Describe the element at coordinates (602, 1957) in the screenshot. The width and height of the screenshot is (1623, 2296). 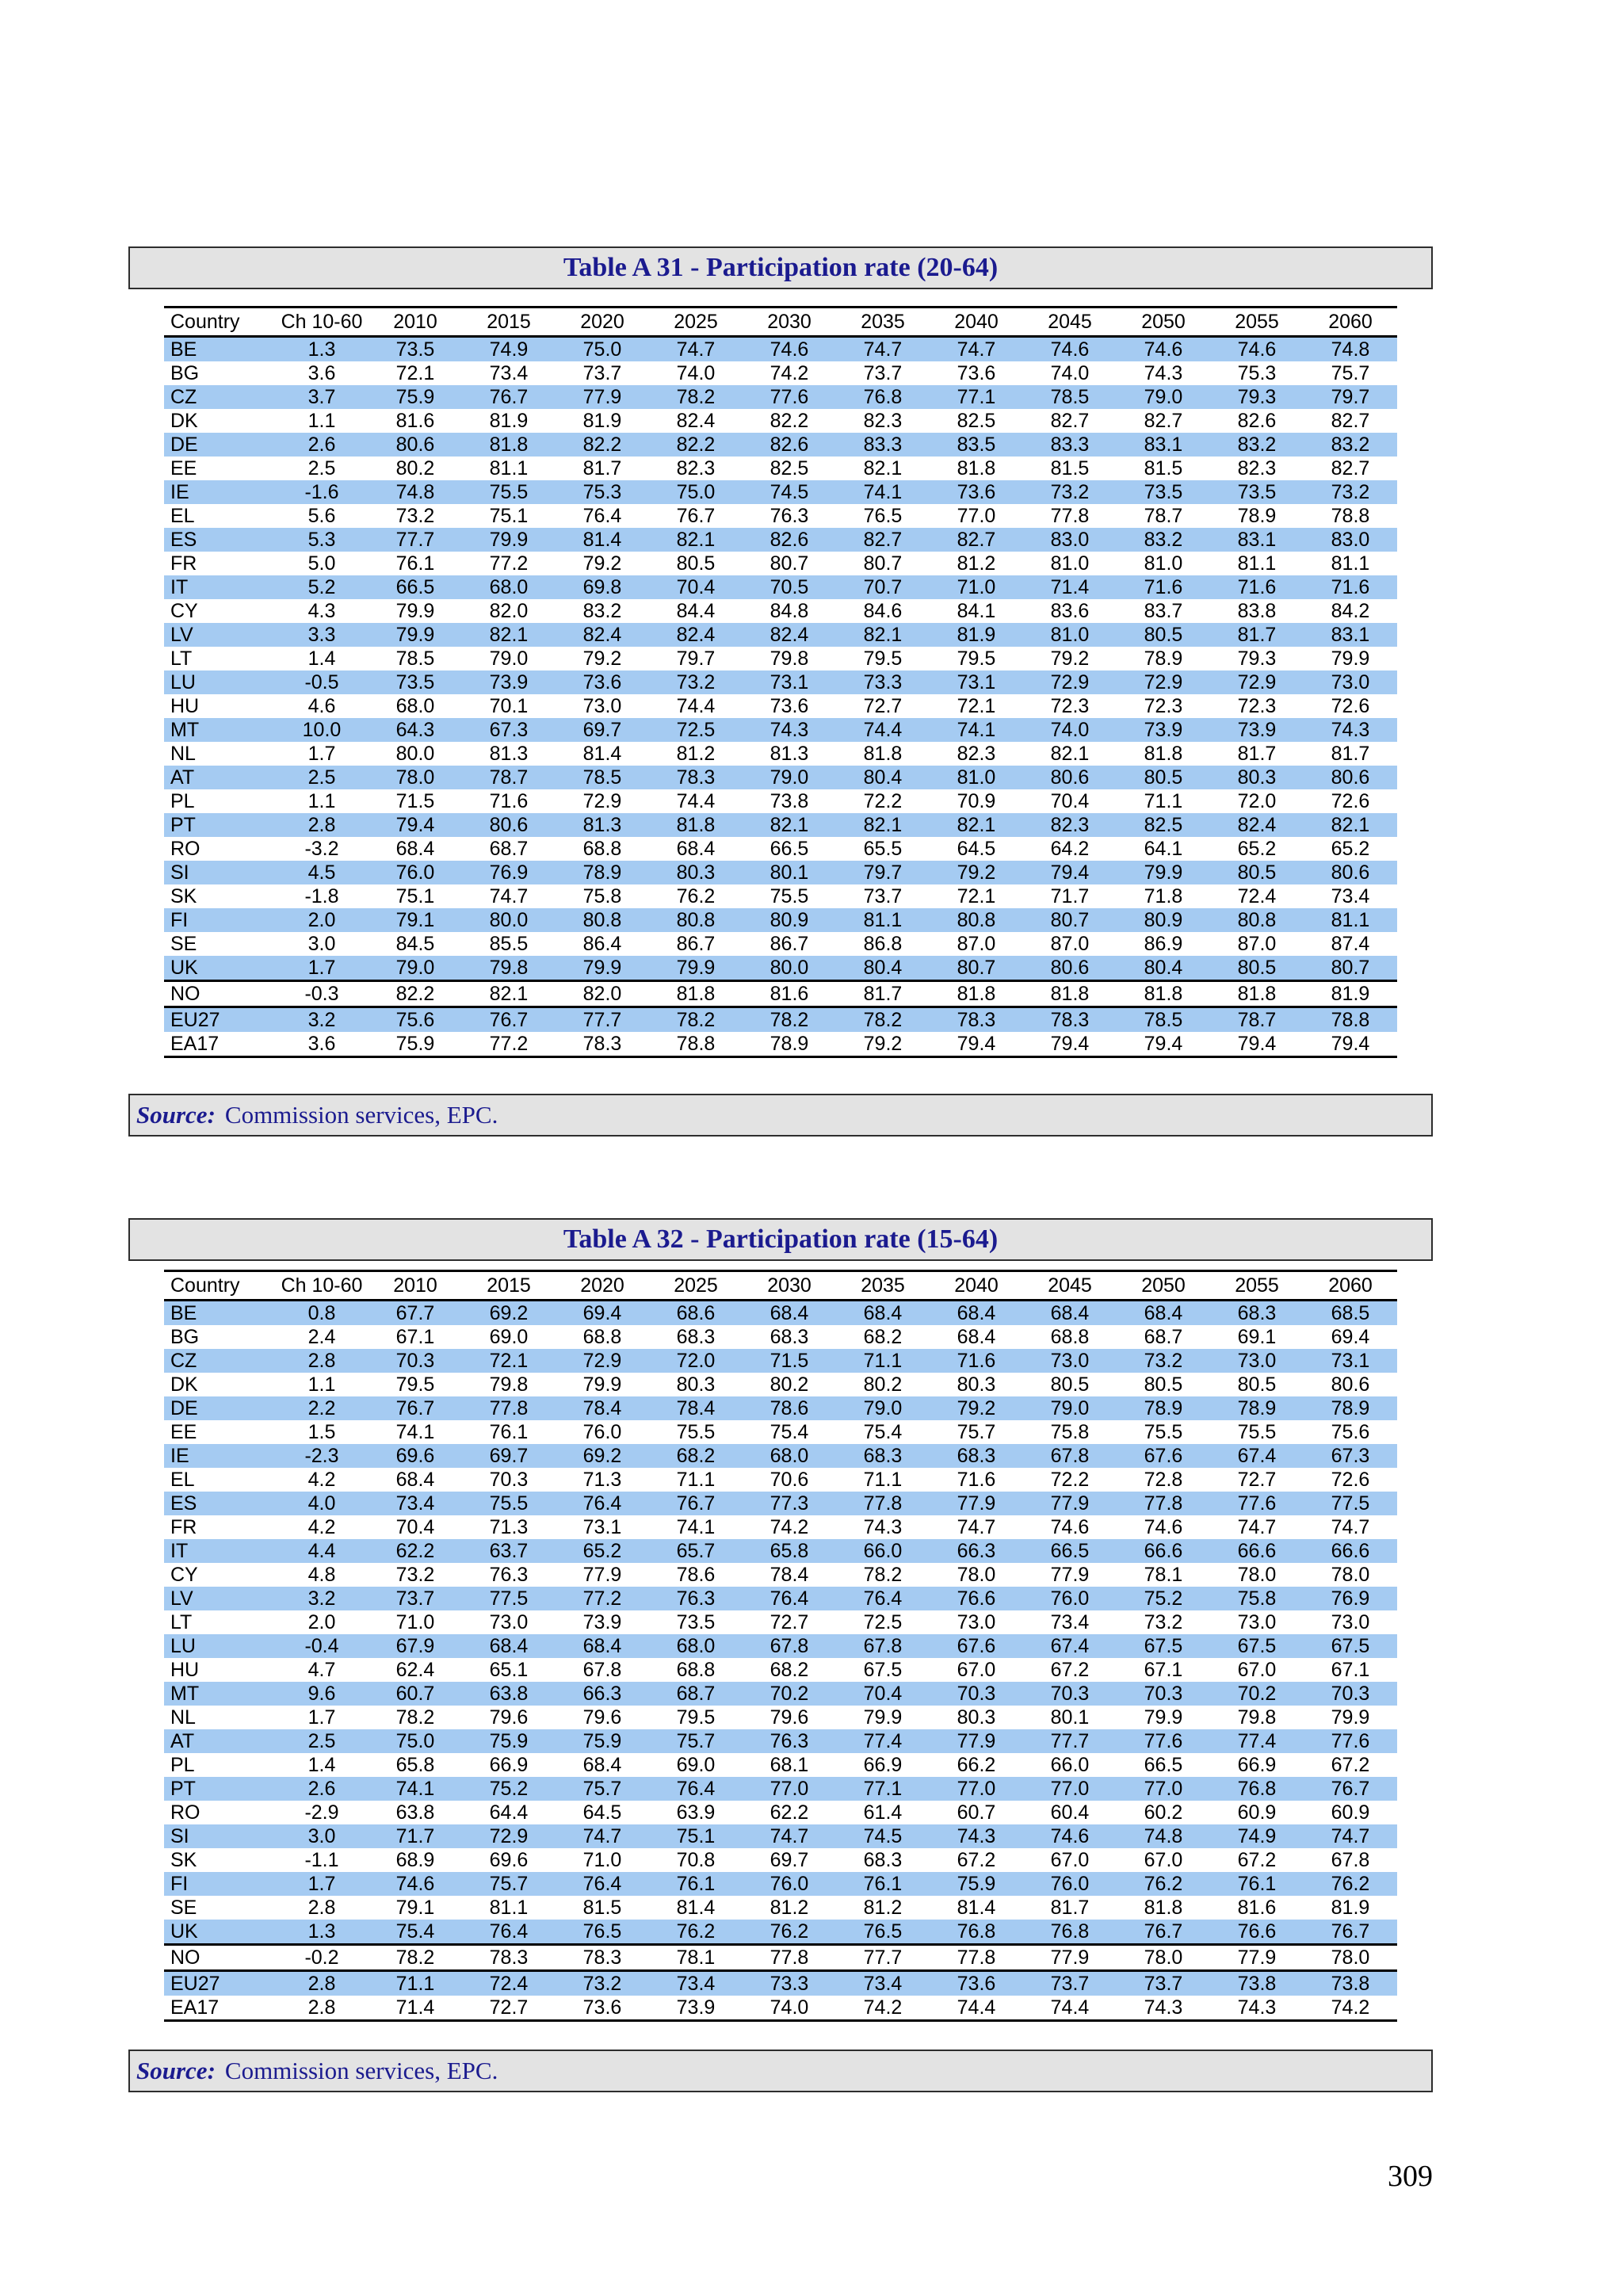
I see `table-cell: 78.3` at that location.